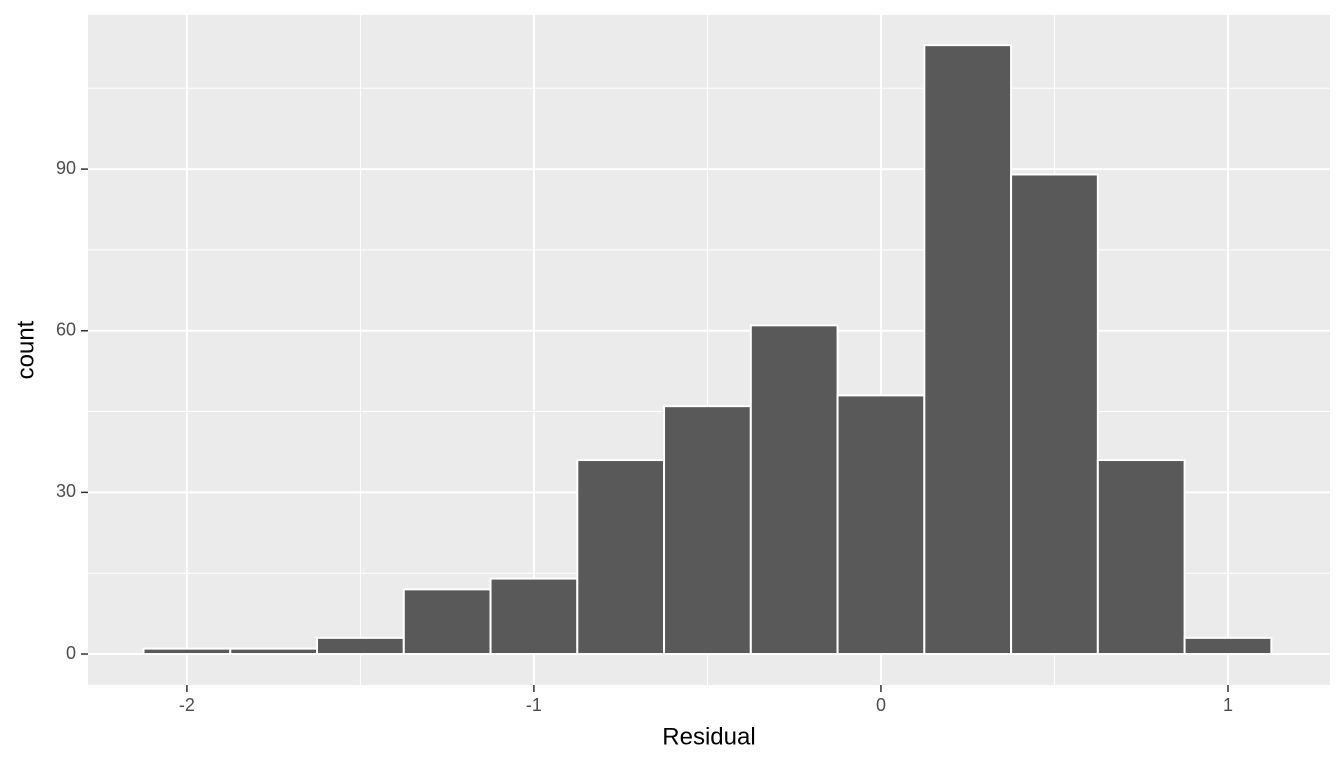  What do you see at coordinates (66, 168) in the screenshot?
I see `y-tick-label: 90` at bounding box center [66, 168].